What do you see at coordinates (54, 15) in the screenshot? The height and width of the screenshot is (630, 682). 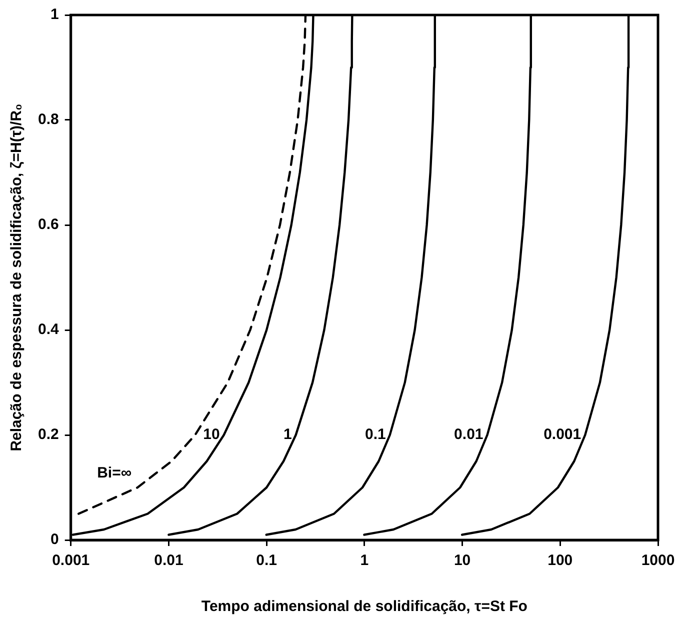 I see `y-tick-label: 1` at bounding box center [54, 15].